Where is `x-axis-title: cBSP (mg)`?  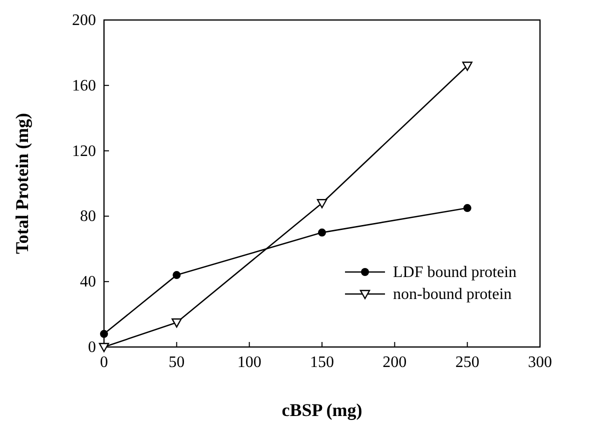 x-axis-title: cBSP (mg) is located at coordinates (322, 410).